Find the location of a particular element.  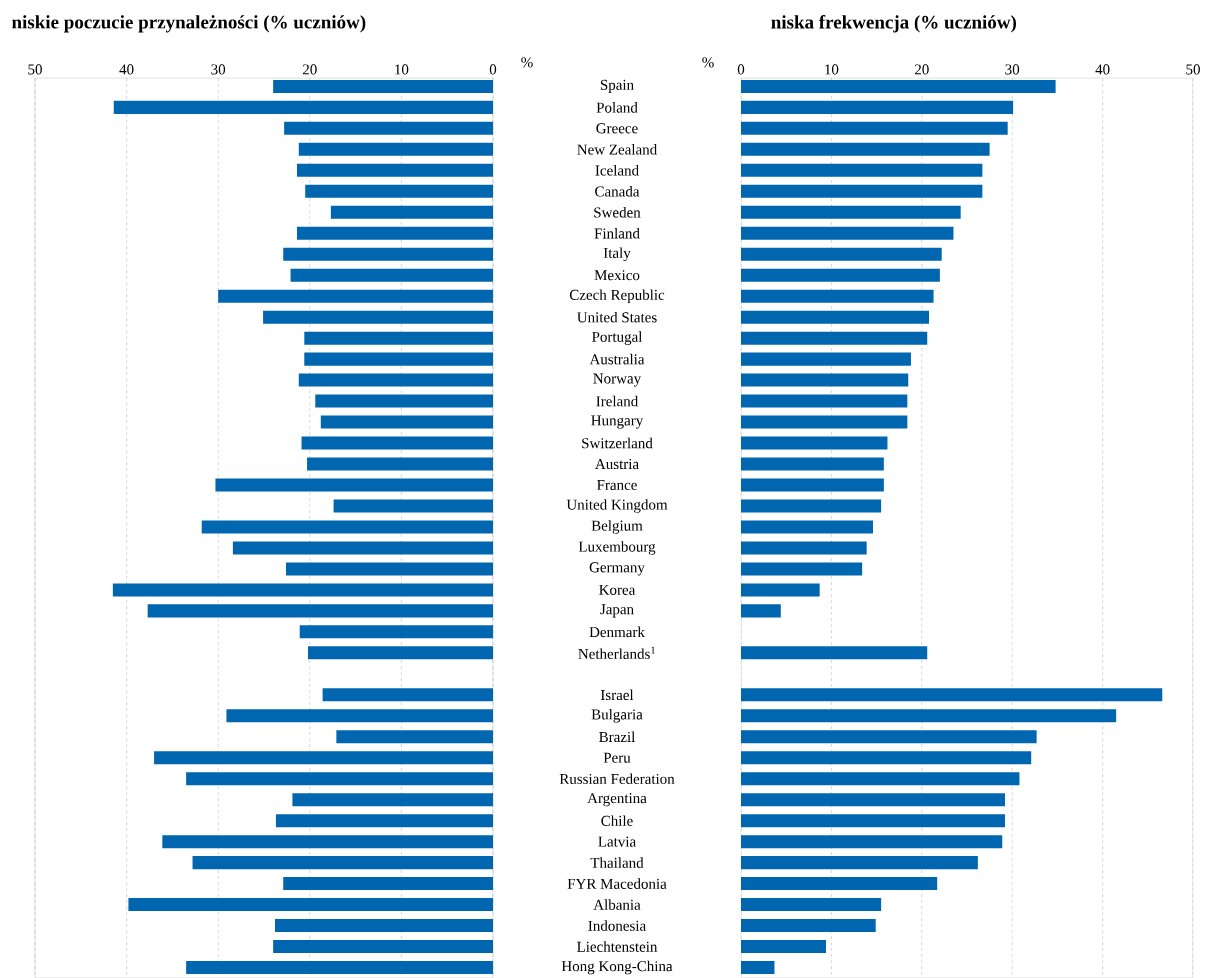

y-tick-label: Indonesia is located at coordinates (617, 925).